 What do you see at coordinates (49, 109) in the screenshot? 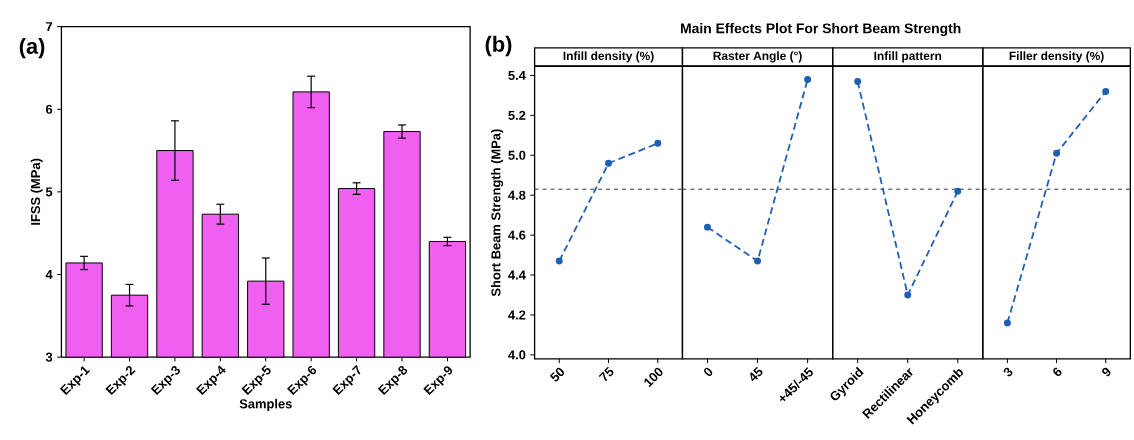
I see `y-tick-label: 6` at bounding box center [49, 109].